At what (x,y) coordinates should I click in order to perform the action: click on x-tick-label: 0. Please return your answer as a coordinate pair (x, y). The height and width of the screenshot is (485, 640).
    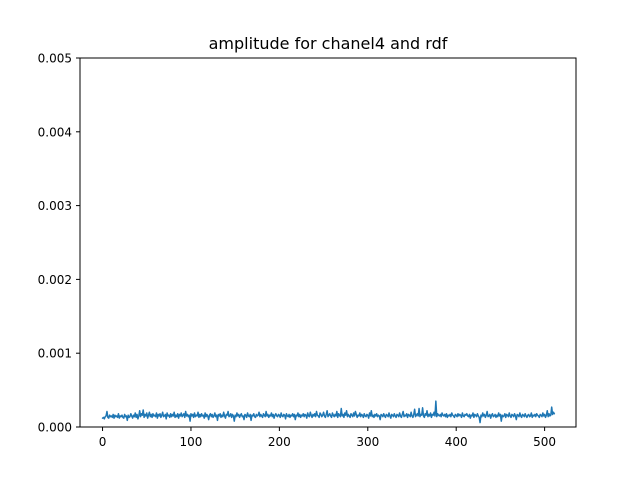
    Looking at the image, I should click on (103, 442).